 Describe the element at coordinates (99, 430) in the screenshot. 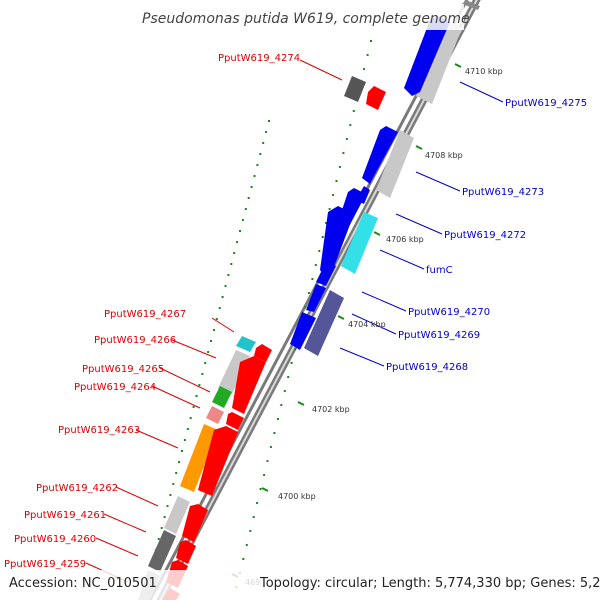

I see `gene-label-PputW619_4263: PputW619_4263` at that location.